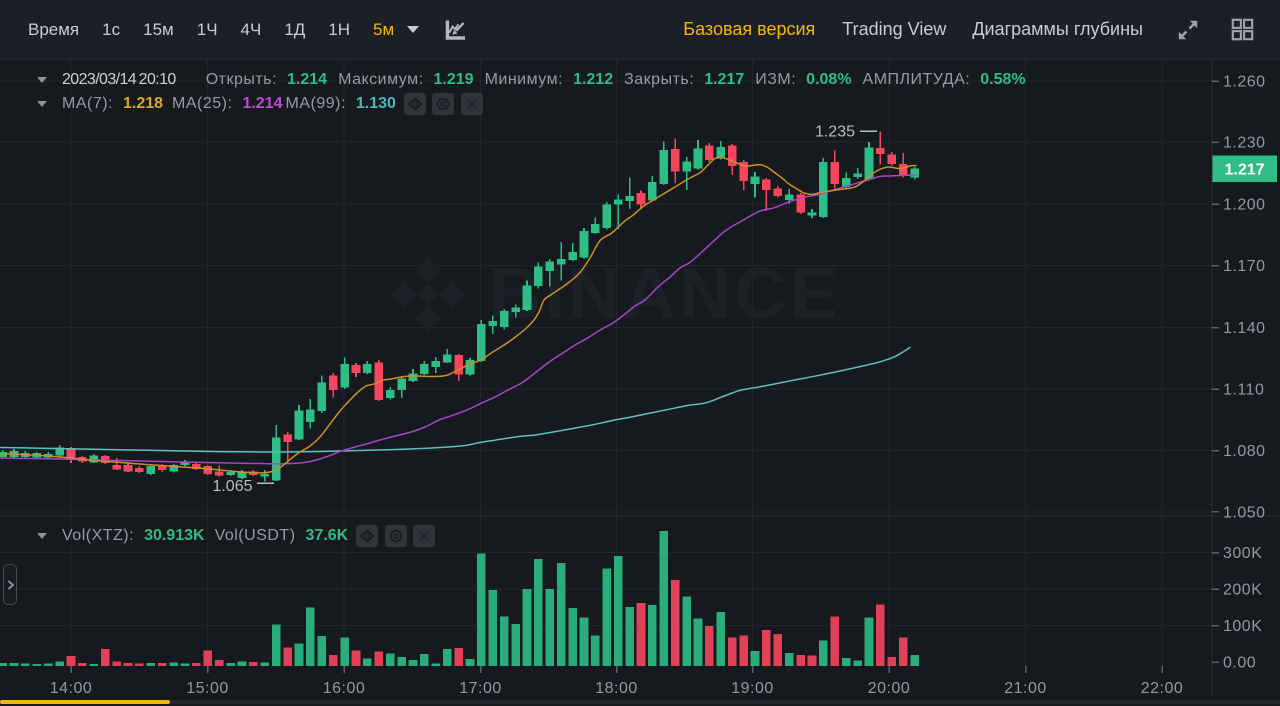 This screenshot has height=706, width=1280. I want to click on svg-text: 1.065, so click(232, 486).